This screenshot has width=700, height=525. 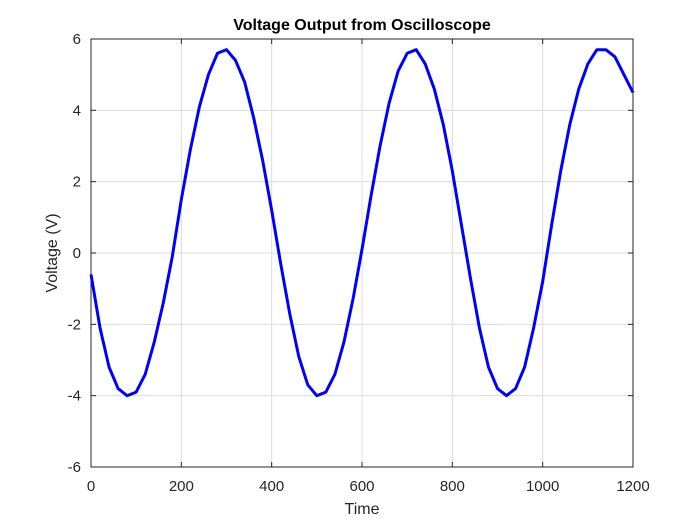 What do you see at coordinates (361, 486) in the screenshot?
I see `x-tick-label: 600` at bounding box center [361, 486].